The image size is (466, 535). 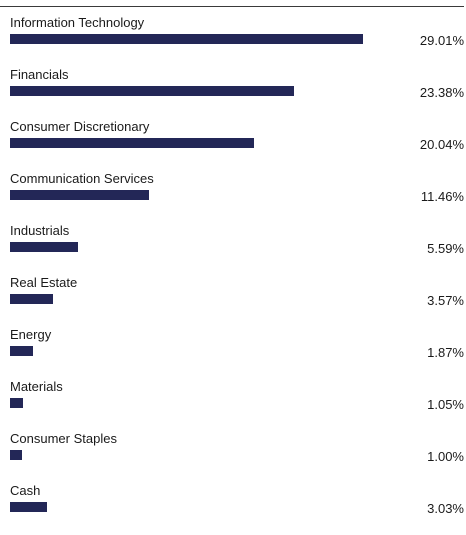 What do you see at coordinates (82, 178) in the screenshot?
I see `category-label: Communication Services` at bounding box center [82, 178].